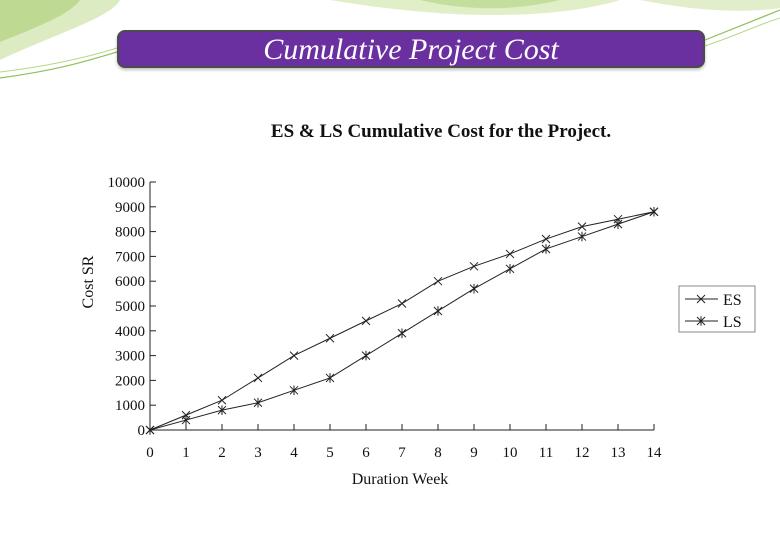  What do you see at coordinates (366, 453) in the screenshot?
I see `x-tick-label: 6` at bounding box center [366, 453].